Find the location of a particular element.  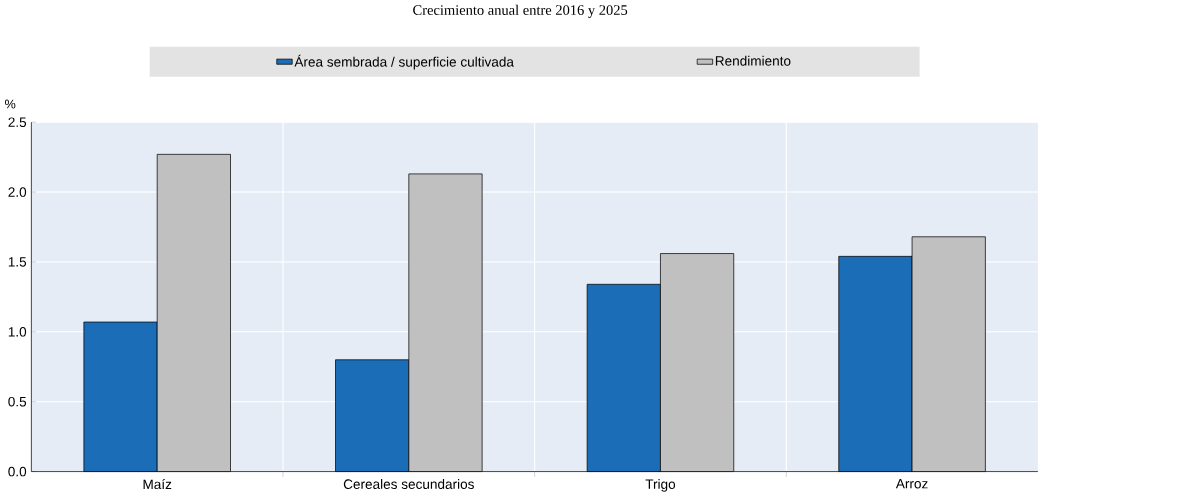

legend-label: Área sembrada / superficie cultivada is located at coordinates (404, 62).